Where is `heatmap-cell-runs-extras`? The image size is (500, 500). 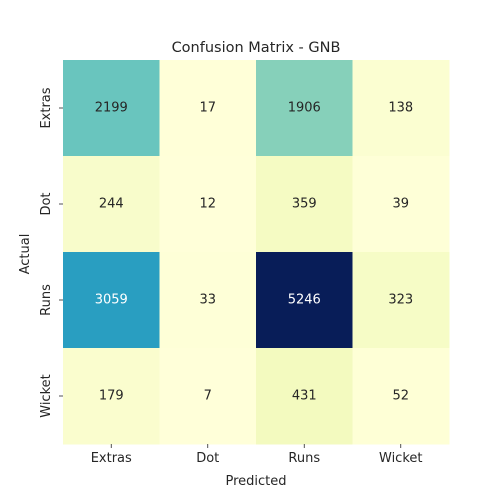
heatmap-cell-runs-extras is located at coordinates (111, 300).